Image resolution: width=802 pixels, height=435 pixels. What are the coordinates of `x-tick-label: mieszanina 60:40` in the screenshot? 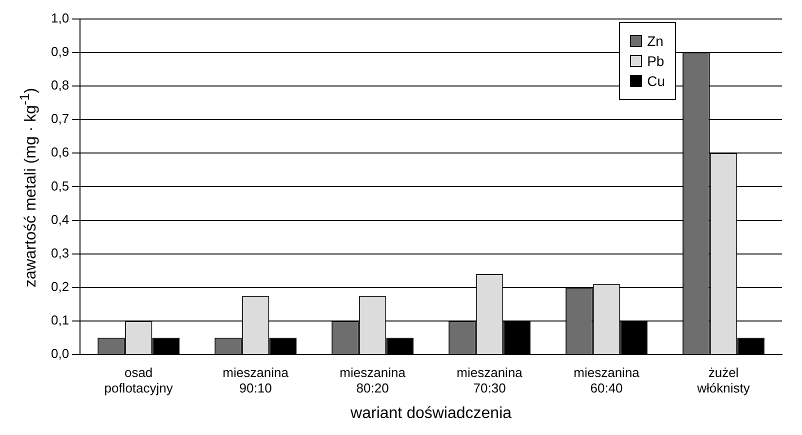 It's located at (607, 380).